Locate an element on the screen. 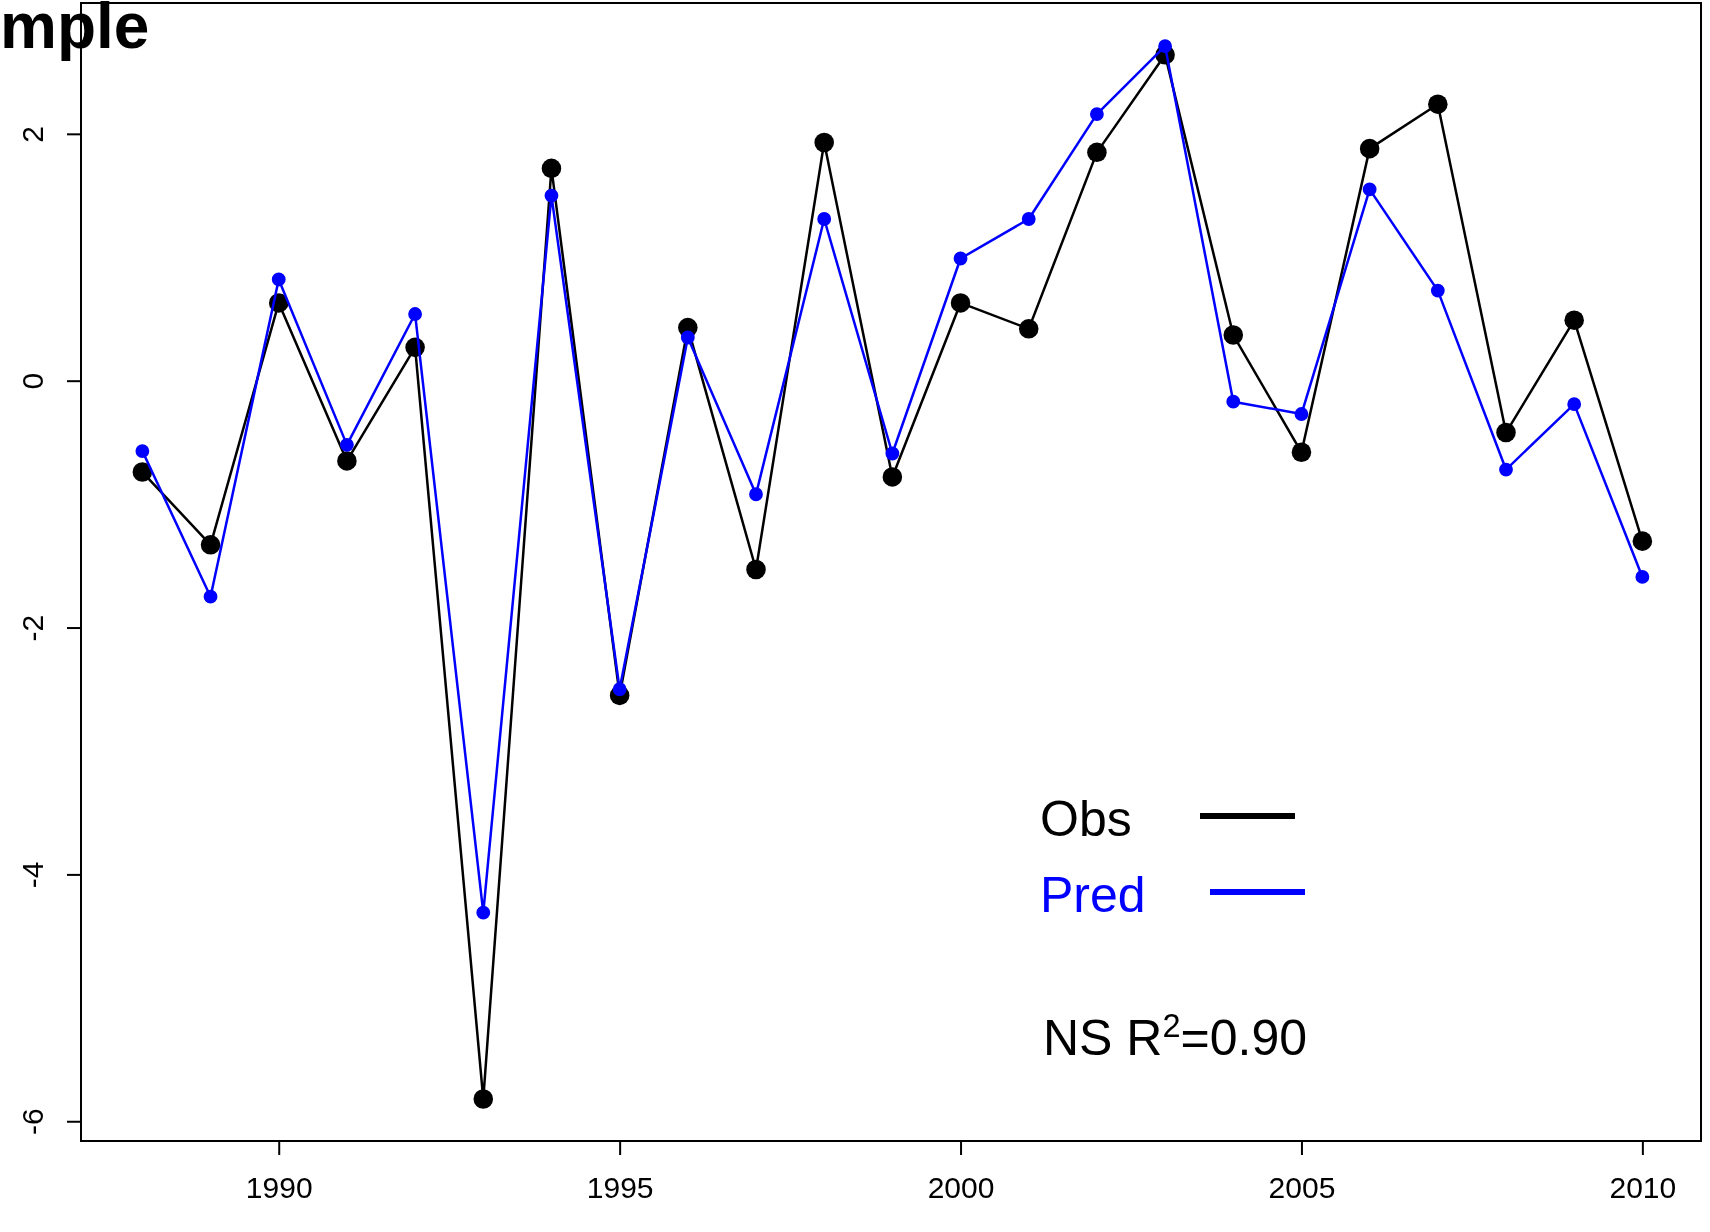 Image resolution: width=1710 pixels, height=1232 pixels. annotation: NS R$^{2}$=0.90 is located at coordinates (1175, 1037).